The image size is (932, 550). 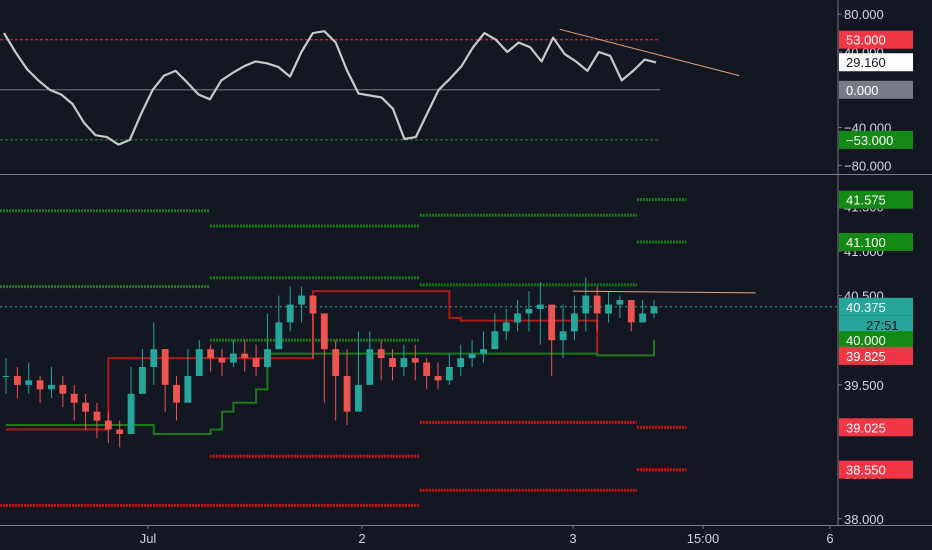 I want to click on price-tag: 40.375, so click(x=866, y=307).